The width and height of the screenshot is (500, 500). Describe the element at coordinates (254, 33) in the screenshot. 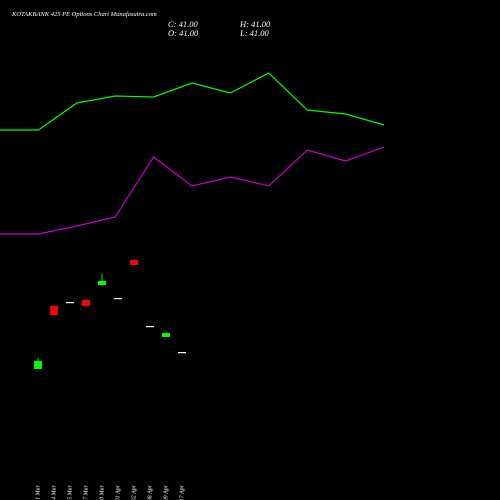

I see `low-label: L: 41.00` at that location.